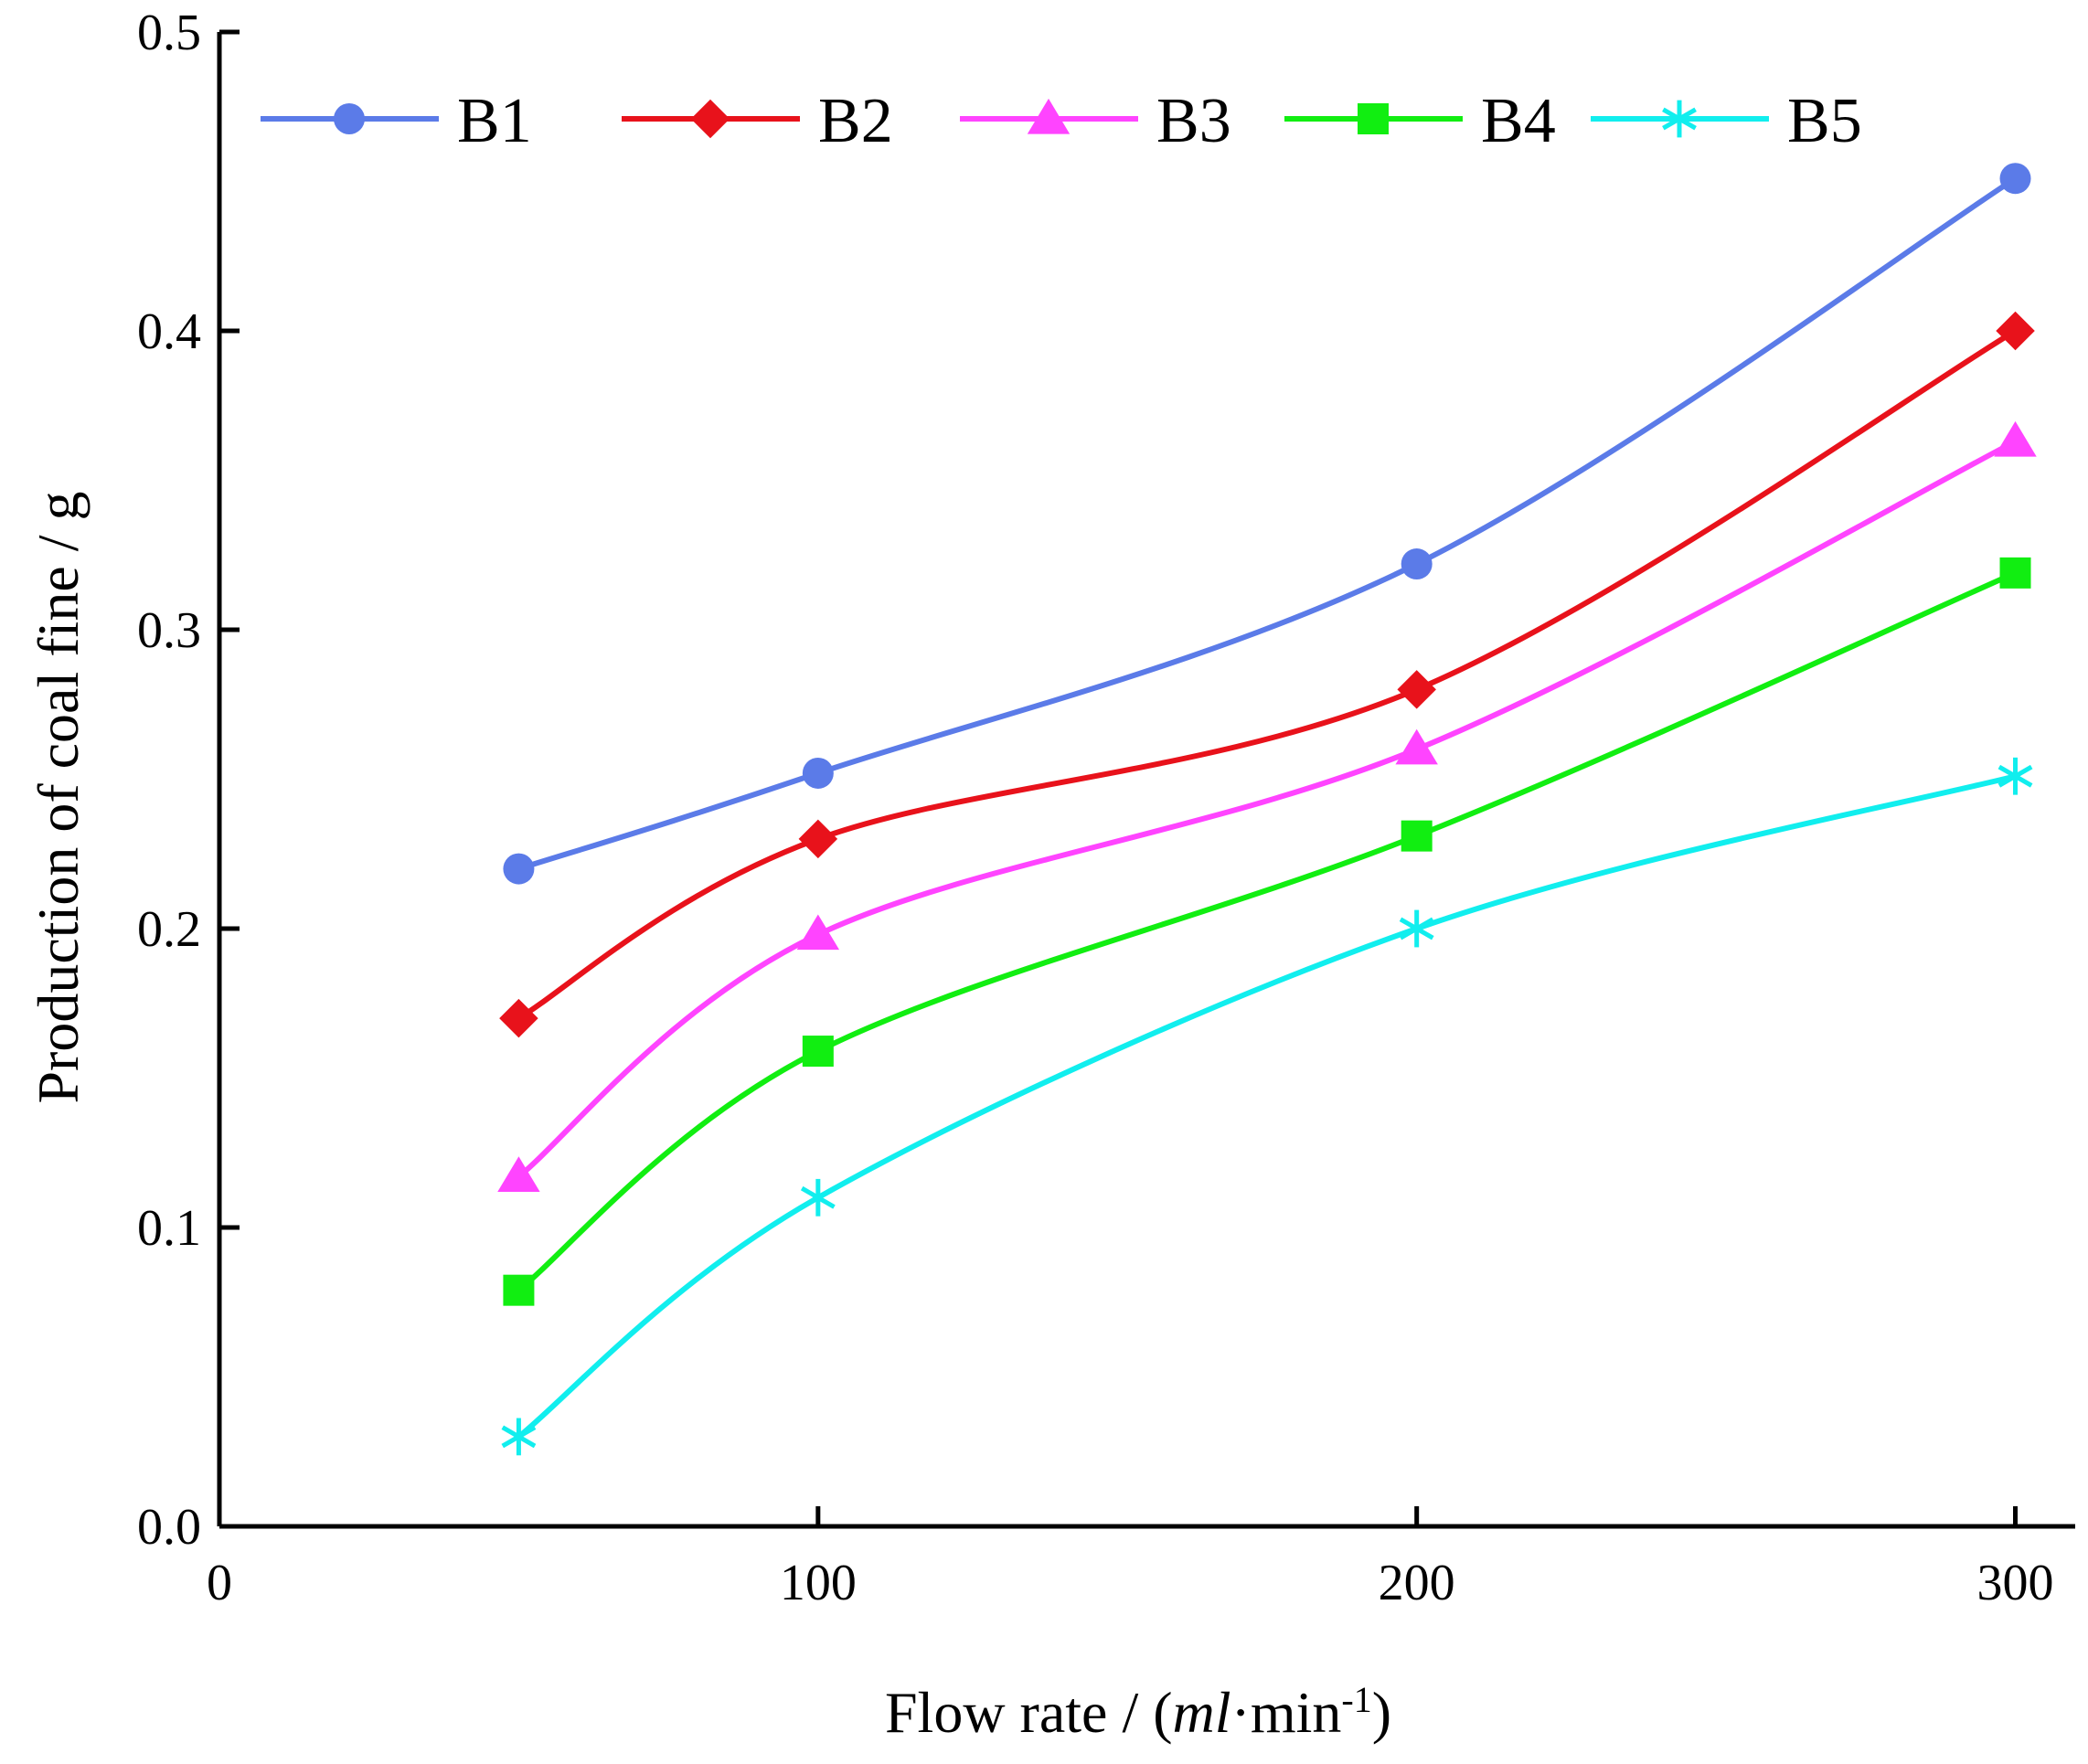 This screenshot has width=2088, height=1764. I want to click on x-ticks: 0 100 200 300, so click(1130, 1558).